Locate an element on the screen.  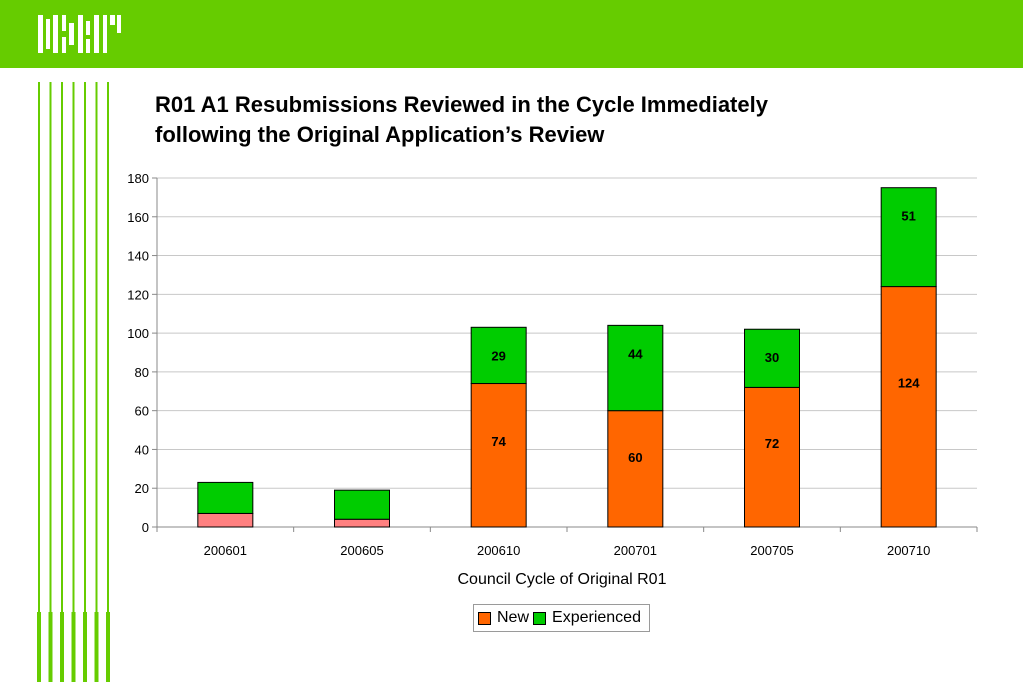
data-label: 29 is located at coordinates (498, 355).